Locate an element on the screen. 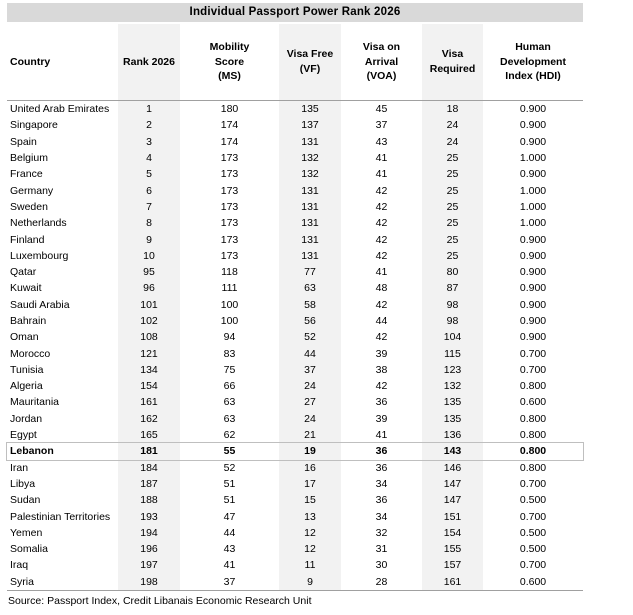 The height and width of the screenshot is (615, 633). header-visa-on-arrival: Visa on Arrival (VOA) is located at coordinates (381, 61).